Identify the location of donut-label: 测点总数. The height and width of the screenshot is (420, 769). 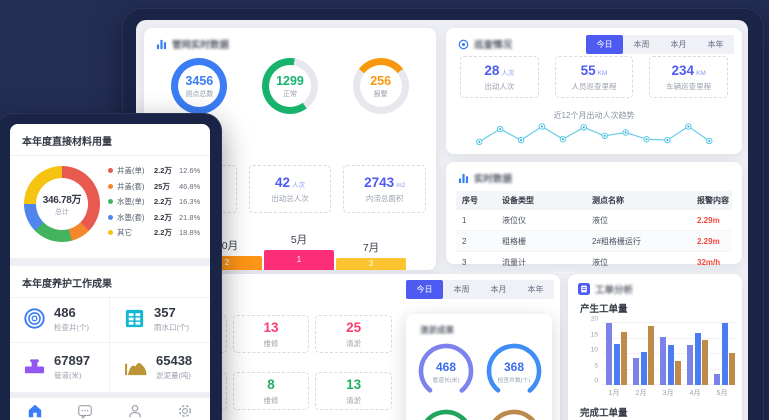
(199, 94).